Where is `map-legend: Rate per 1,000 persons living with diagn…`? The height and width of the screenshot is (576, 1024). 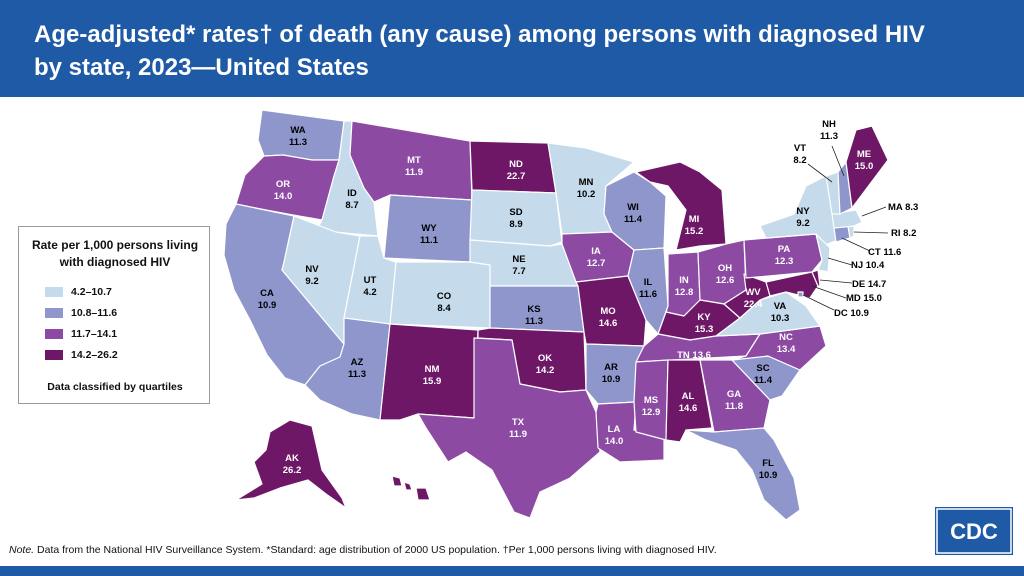 map-legend: Rate per 1,000 persons living with diagn… is located at coordinates (114, 315).